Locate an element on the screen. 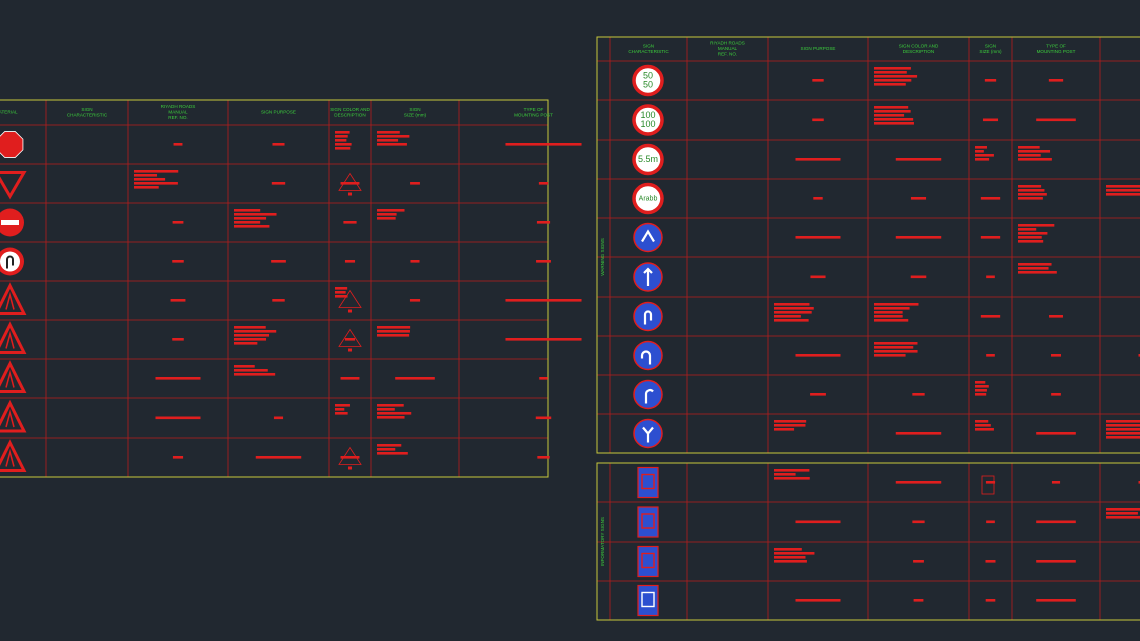 This screenshot has height=641, width=1140. sign-arrow is located at coordinates (648, 276).